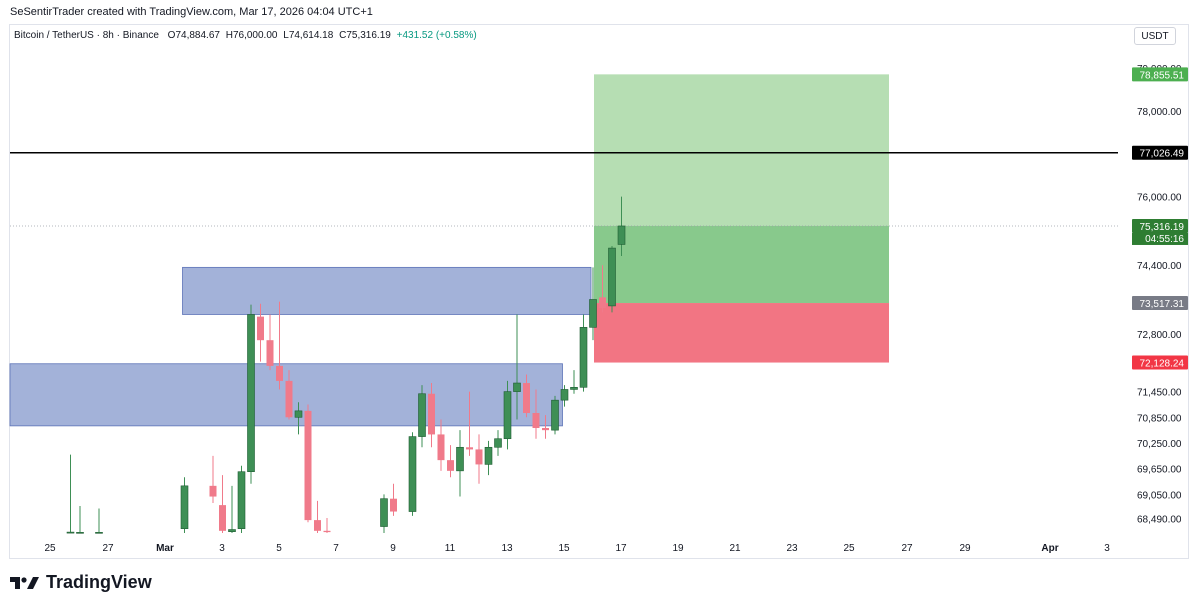 The height and width of the screenshot is (608, 1199). Describe the element at coordinates (1155, 36) in the screenshot. I see `currency-button: USDT` at that location.